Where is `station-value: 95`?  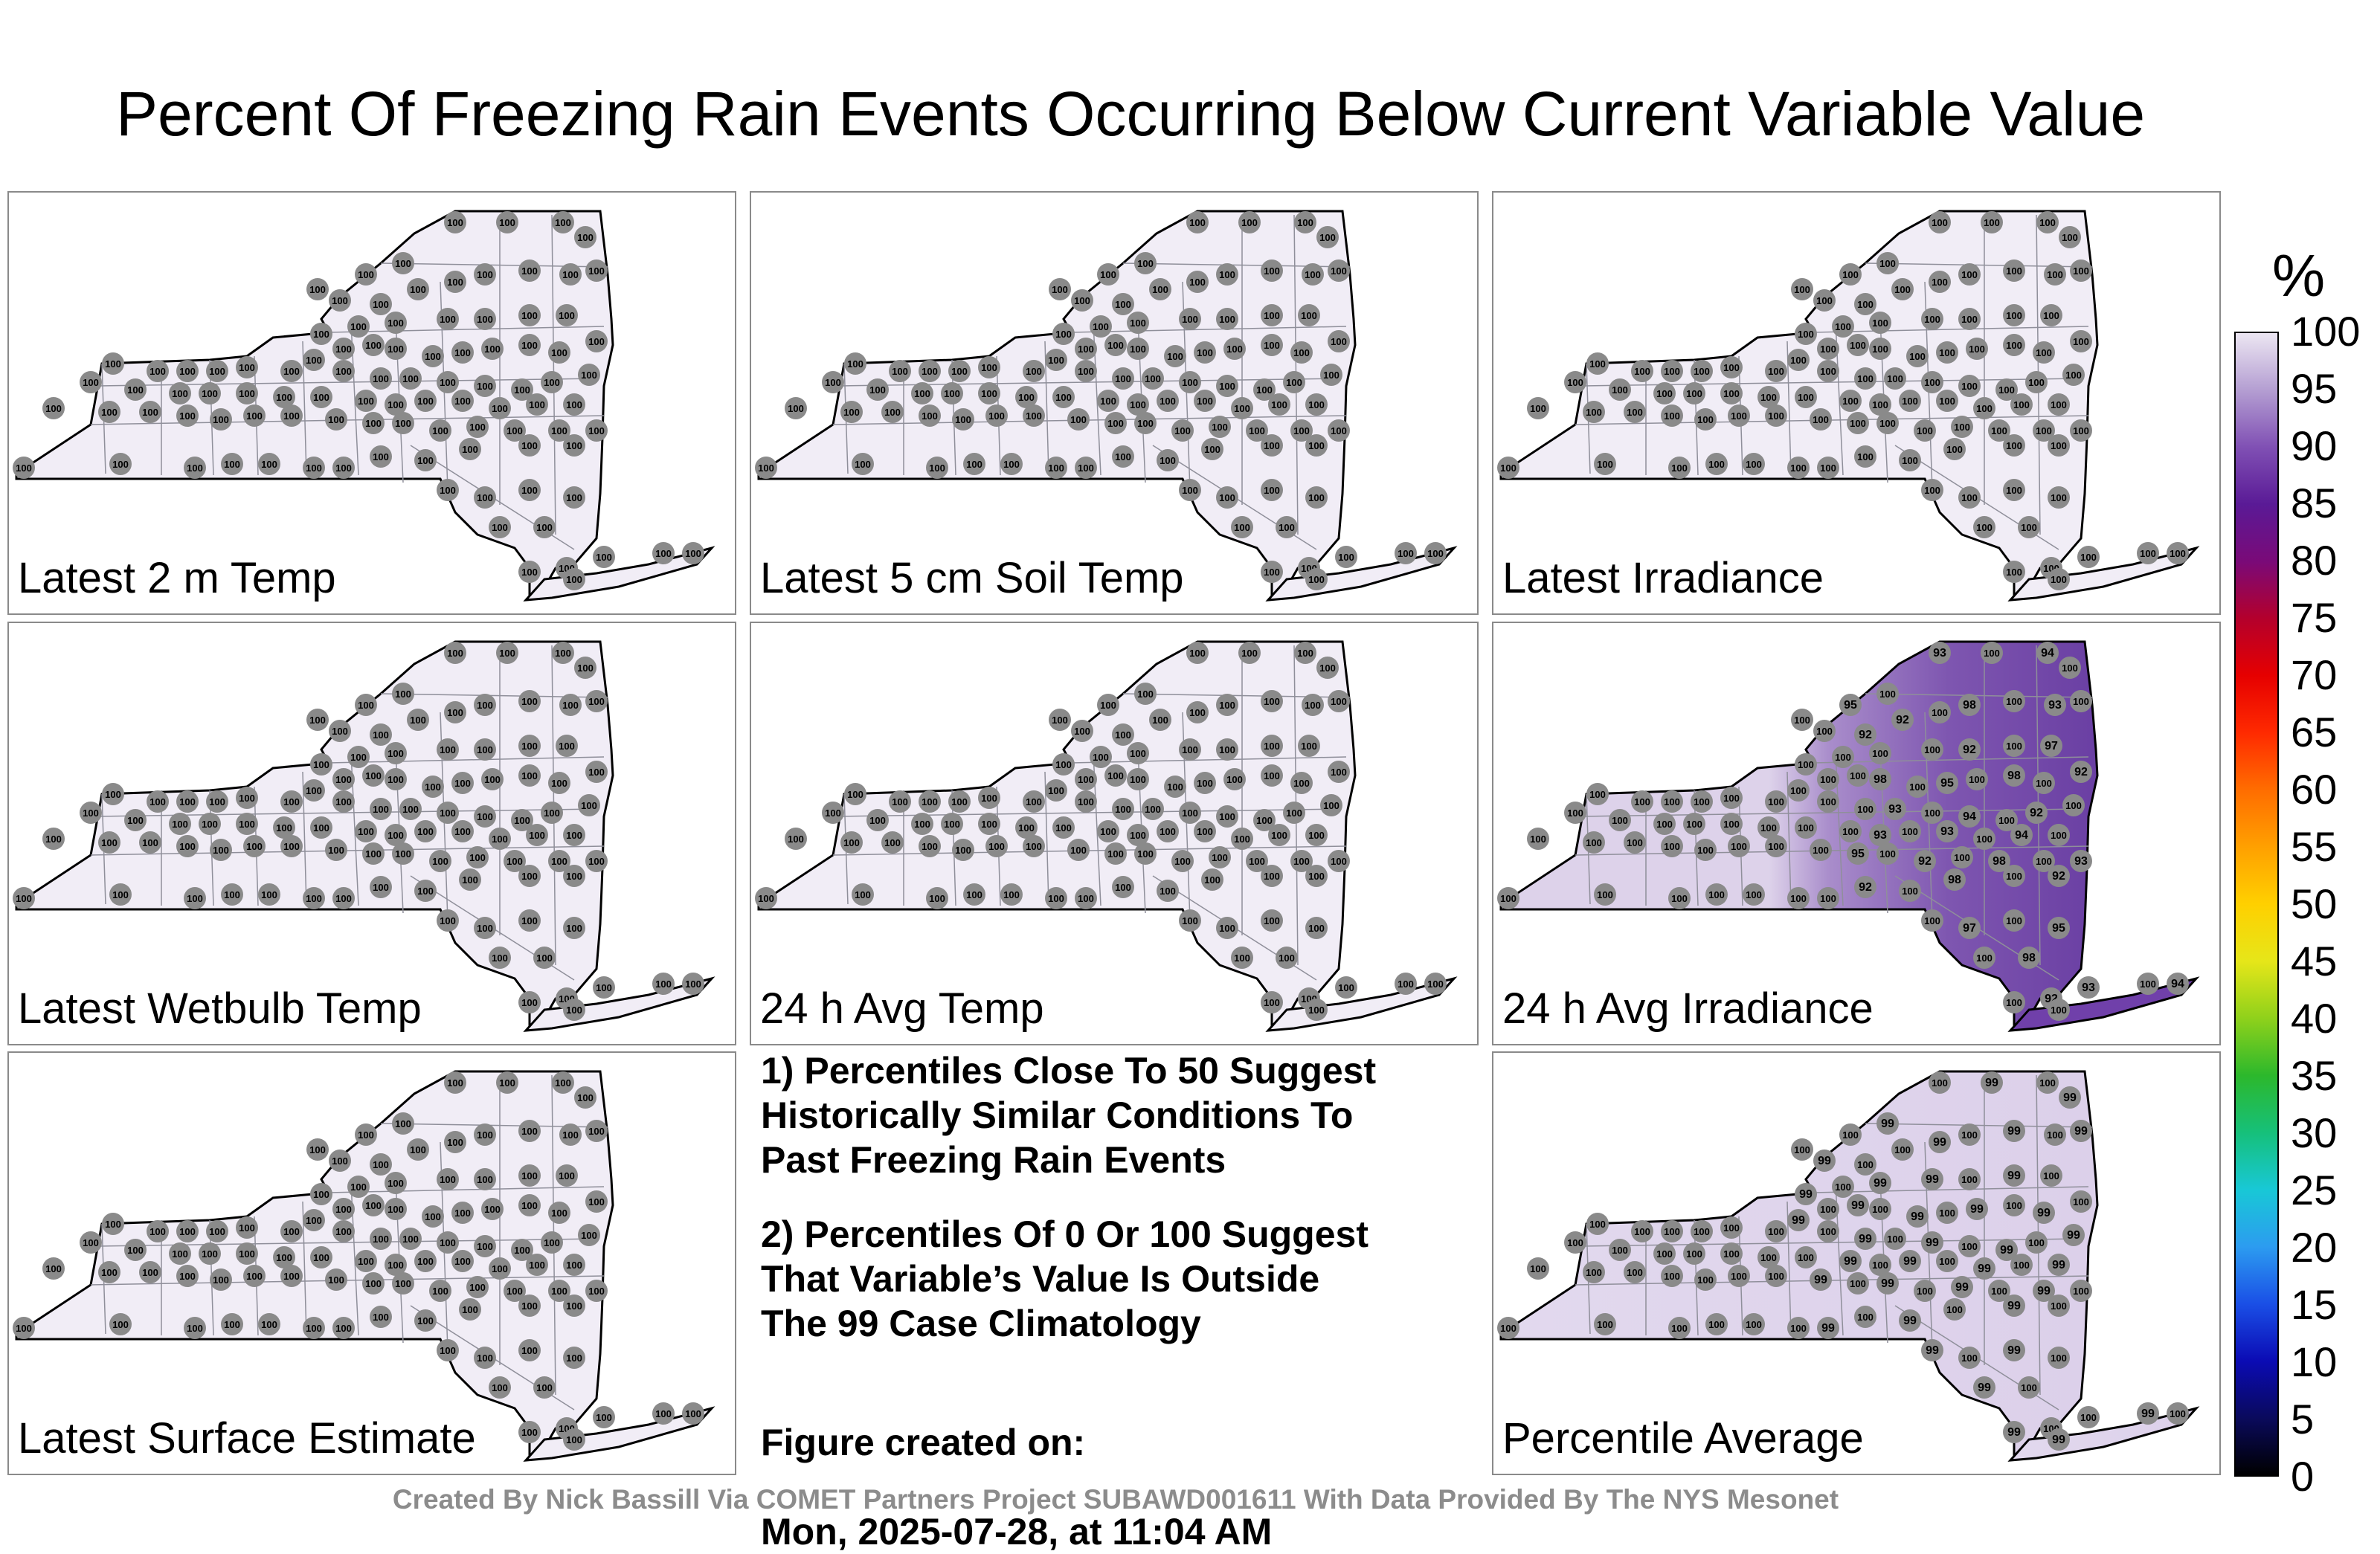 station-value: 95 is located at coordinates (1851, 705).